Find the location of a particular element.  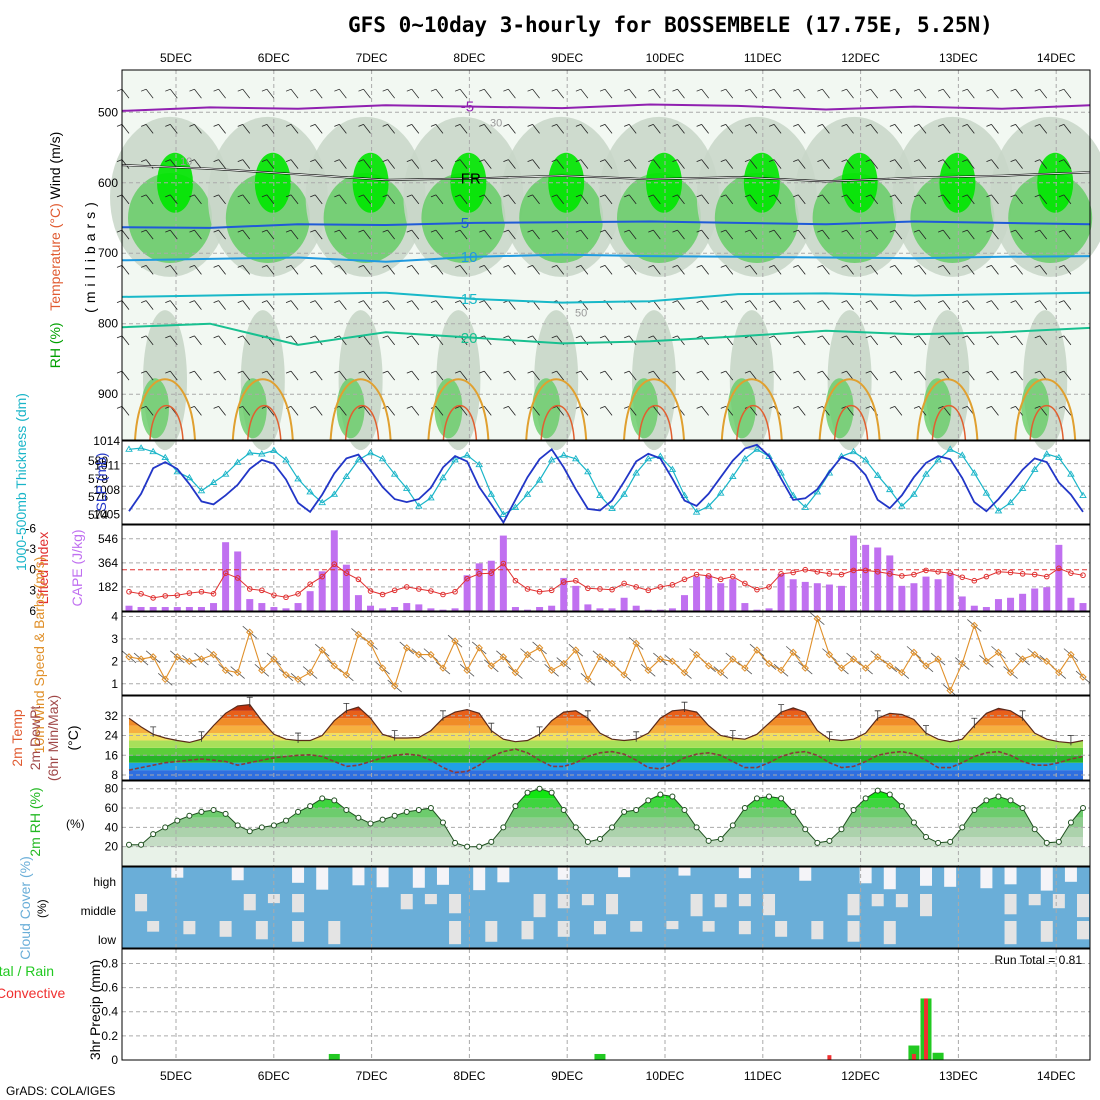

warm-contour is located at coordinates (1045, 409).